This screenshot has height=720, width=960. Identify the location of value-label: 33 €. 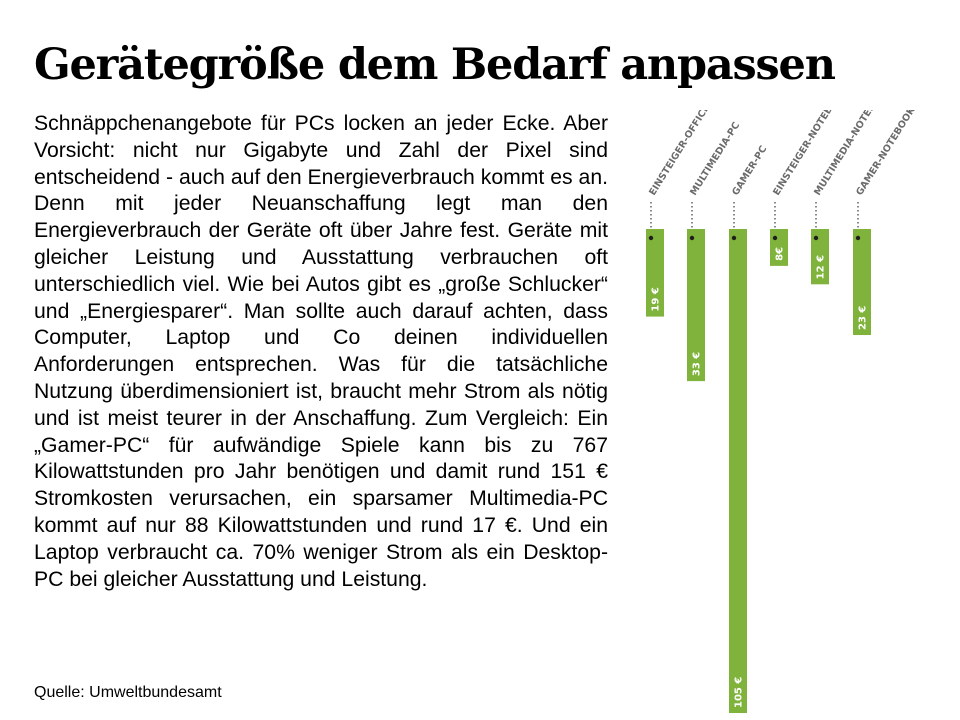
(697, 364).